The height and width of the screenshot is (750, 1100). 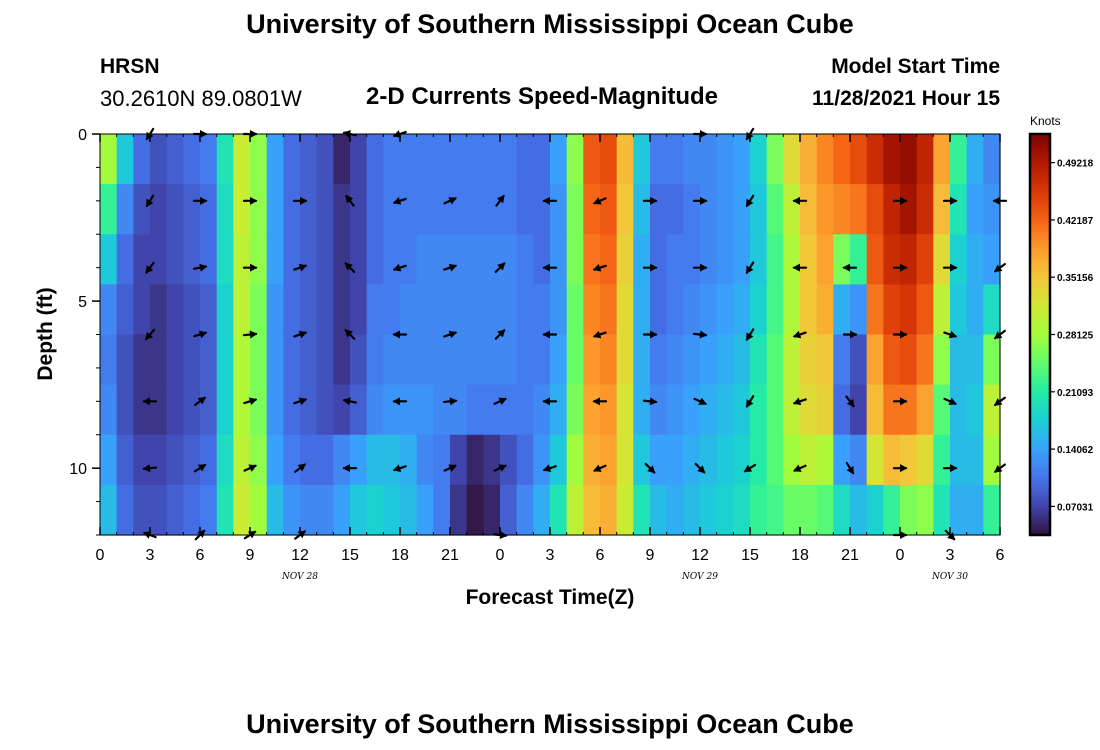 What do you see at coordinates (915, 66) in the screenshot?
I see `model-start-label: Model Start Time` at bounding box center [915, 66].